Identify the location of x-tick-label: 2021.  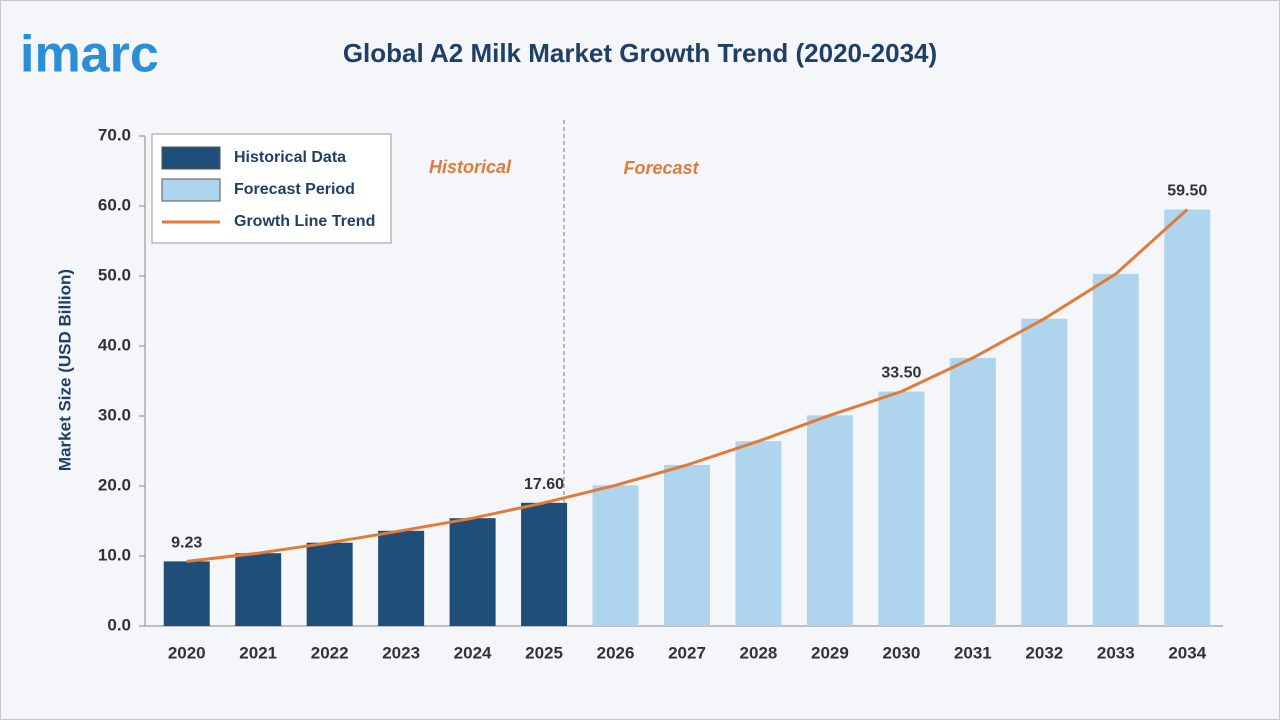
(258, 652).